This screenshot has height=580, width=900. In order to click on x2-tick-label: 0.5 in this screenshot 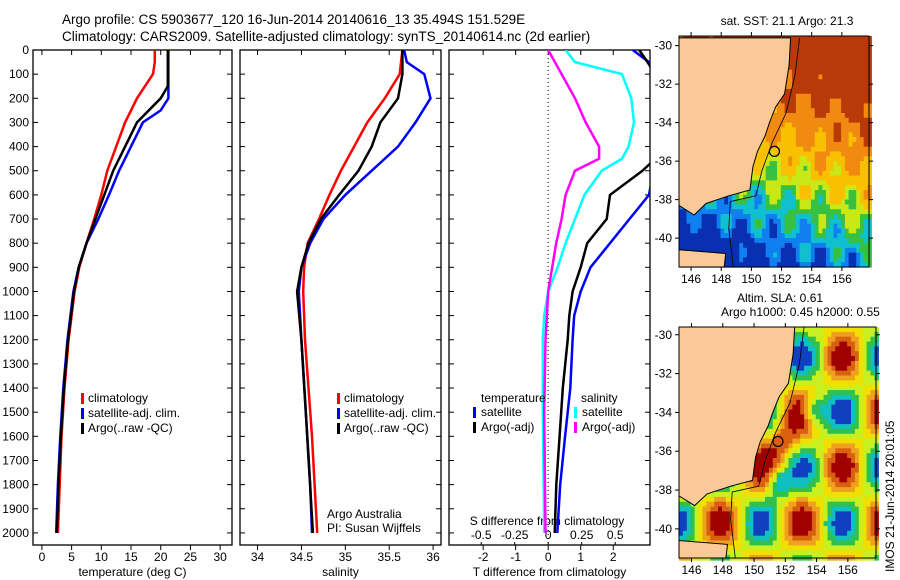, I will do `click(615, 535)`.